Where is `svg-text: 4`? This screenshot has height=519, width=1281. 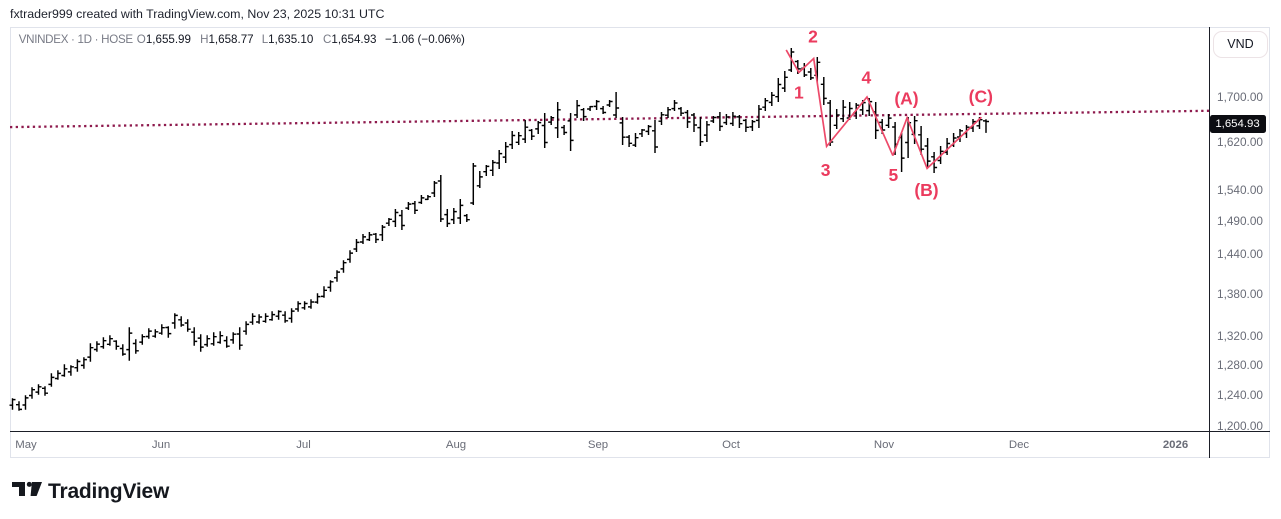 svg-text: 4 is located at coordinates (867, 77).